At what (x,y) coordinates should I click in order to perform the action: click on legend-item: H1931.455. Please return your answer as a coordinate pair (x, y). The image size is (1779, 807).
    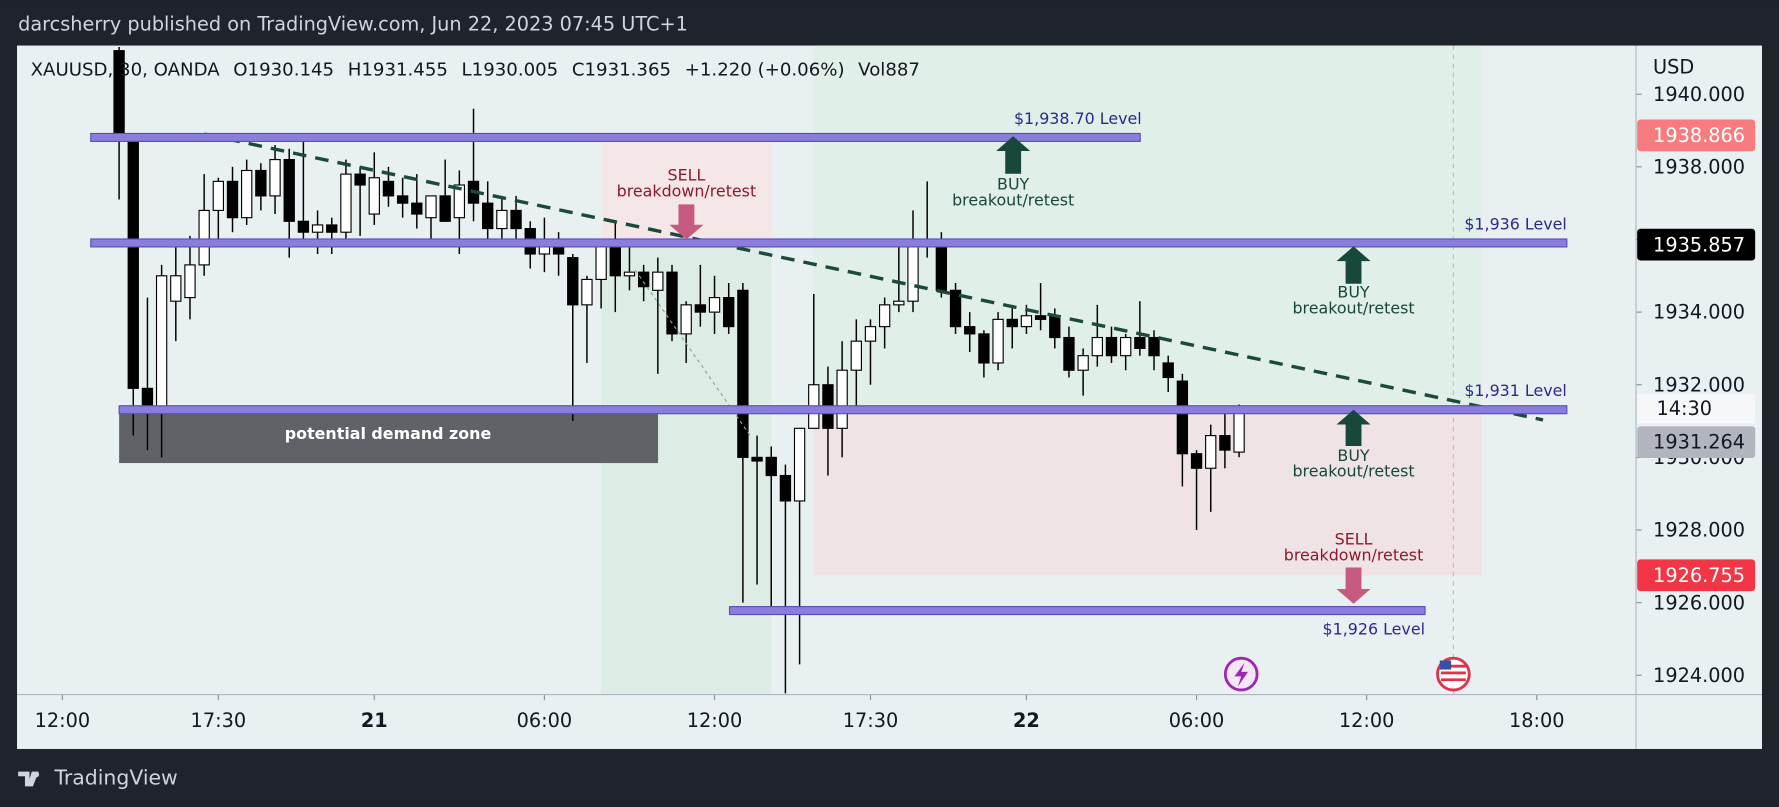
    Looking at the image, I should click on (398, 70).